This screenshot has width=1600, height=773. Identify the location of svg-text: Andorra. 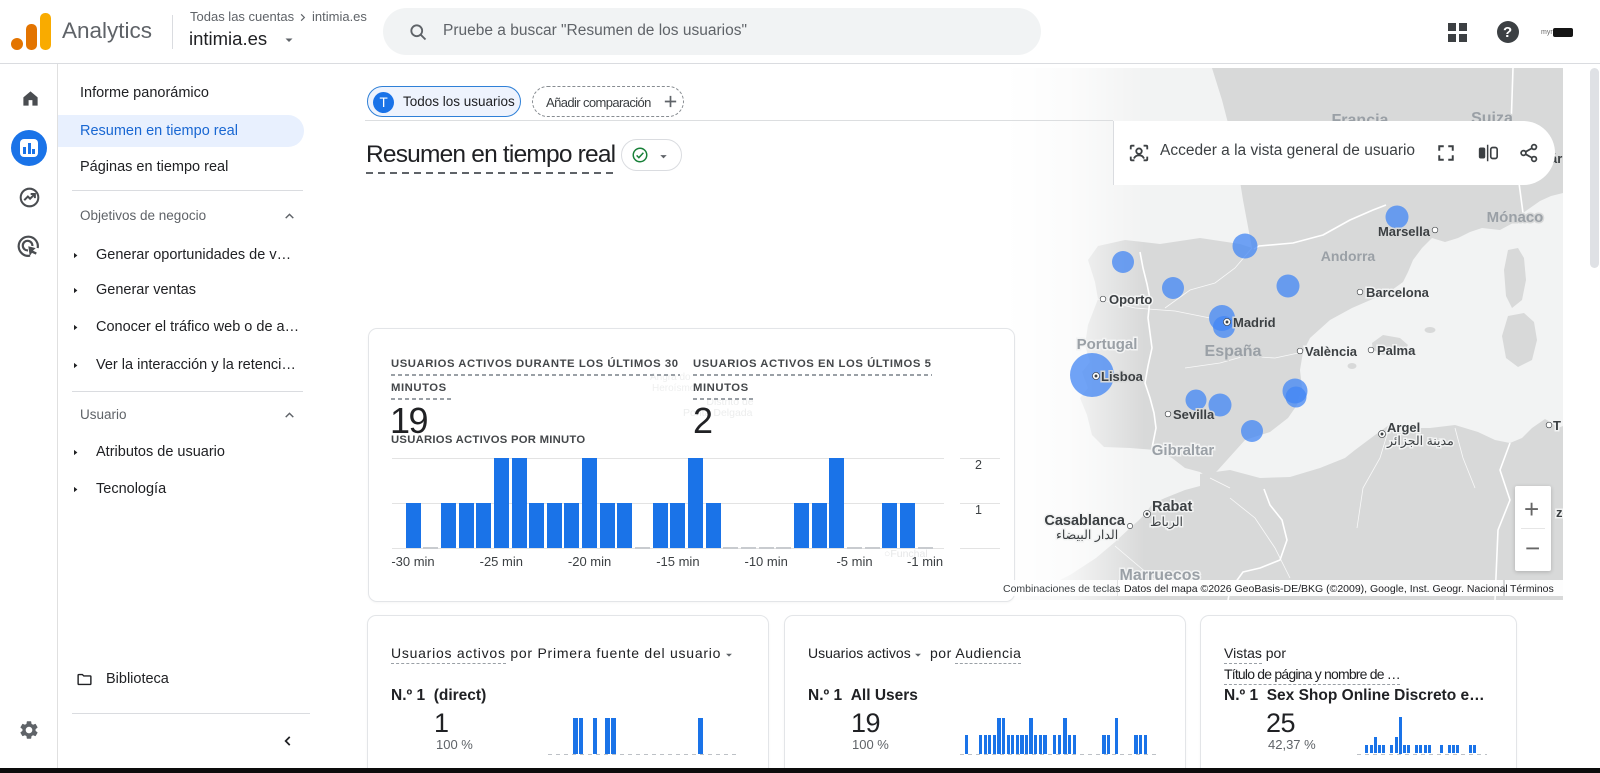
(1348, 256).